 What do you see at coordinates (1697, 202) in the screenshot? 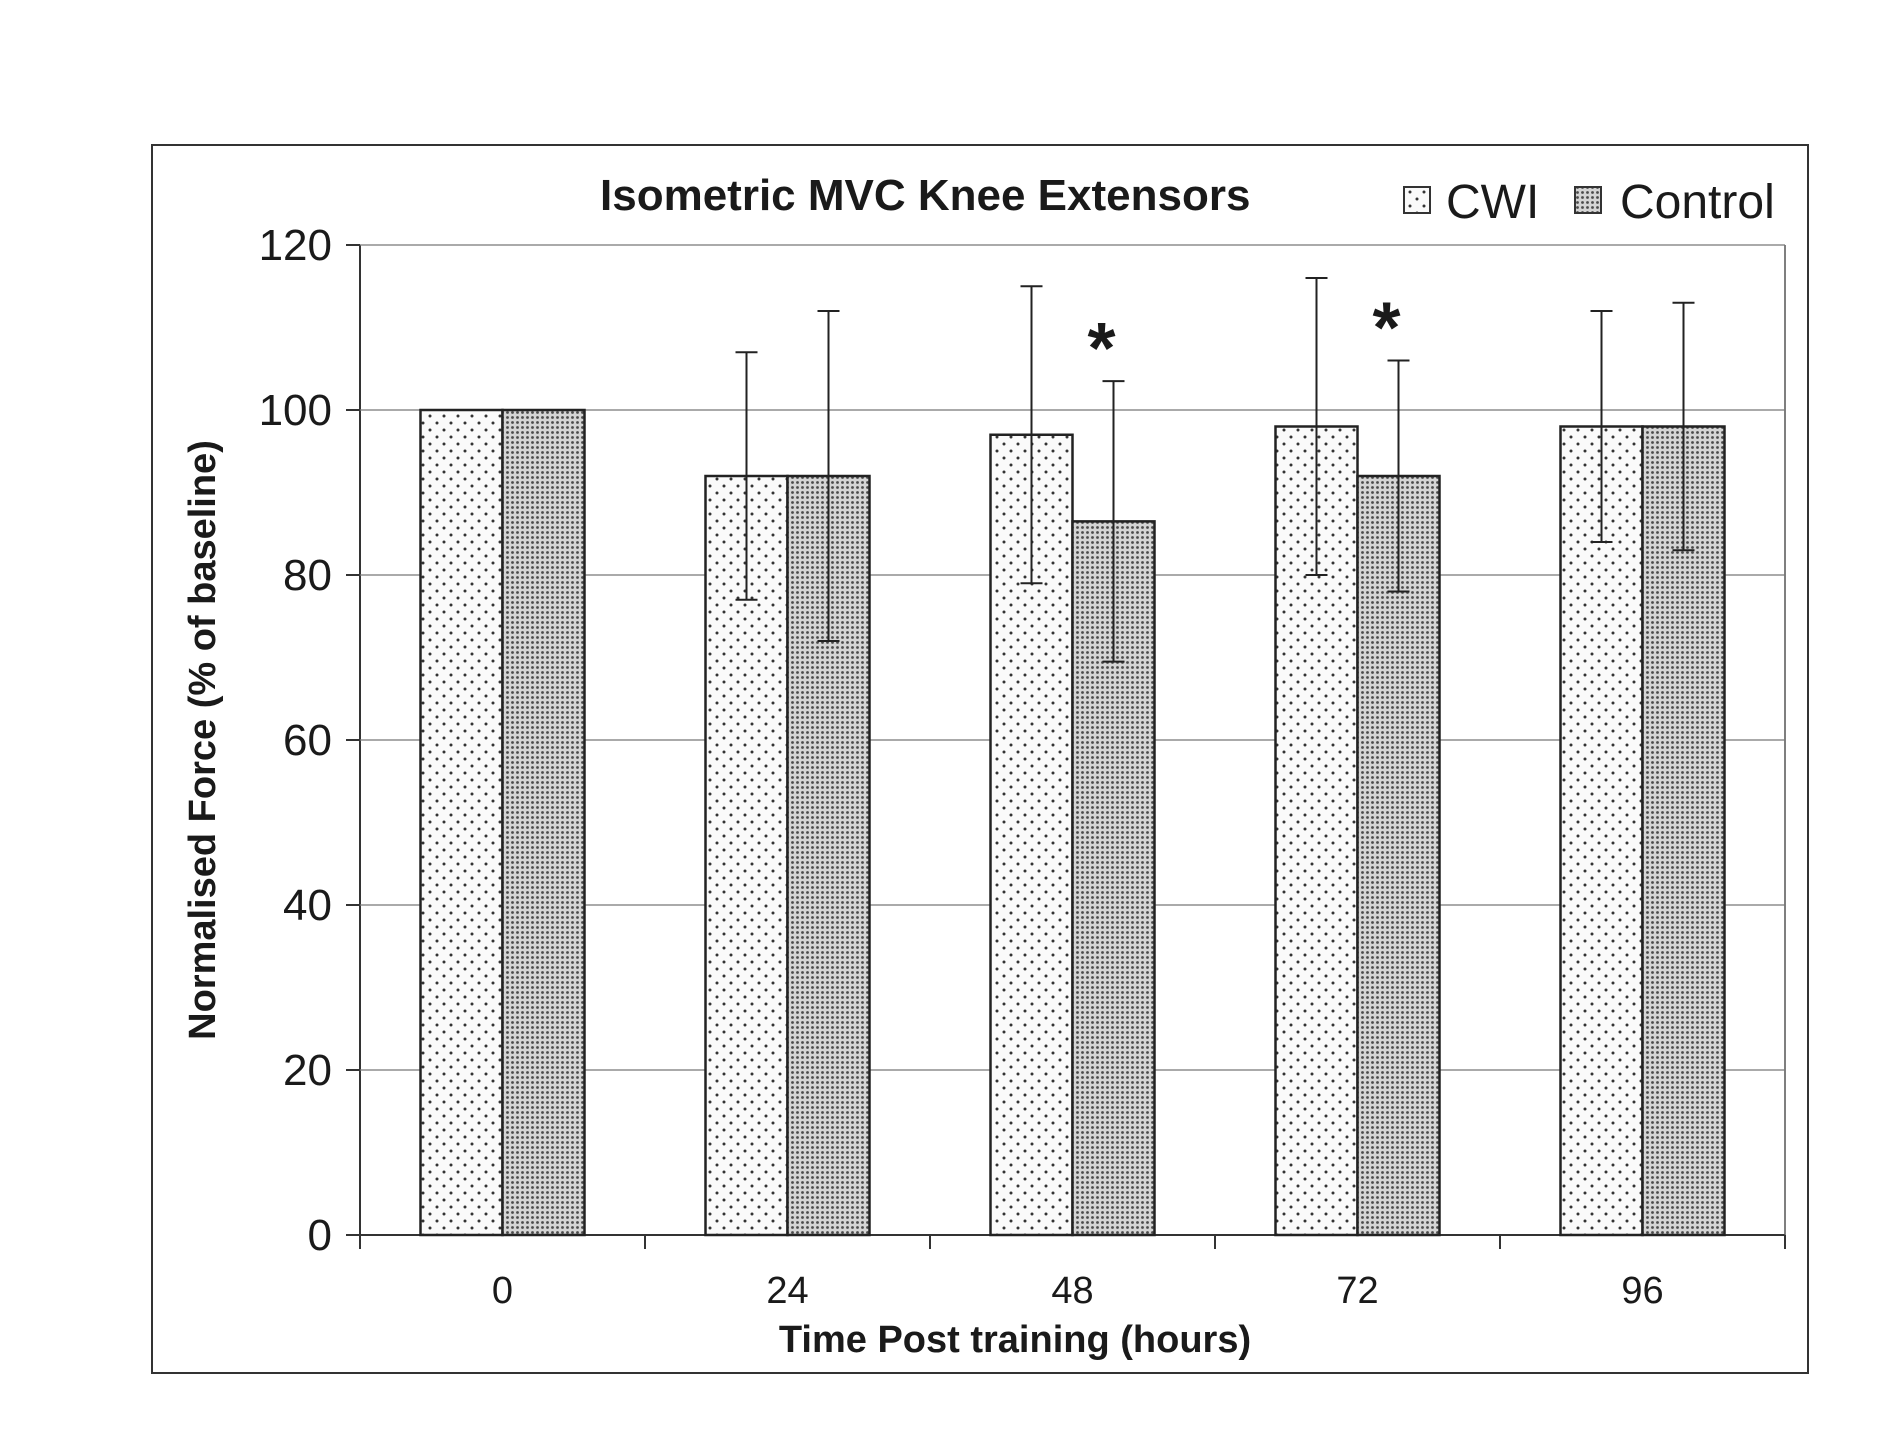
I see `legend-label-control: Control` at bounding box center [1697, 202].